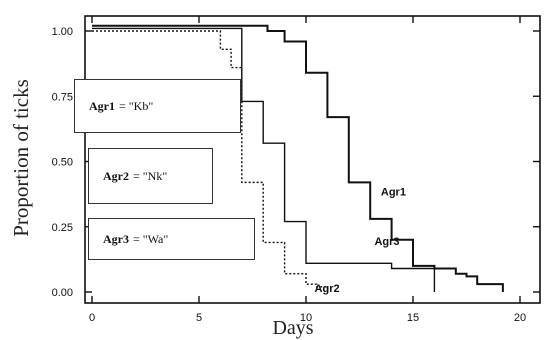  I want to click on y-tick-label: 0.50, so click(62, 163).